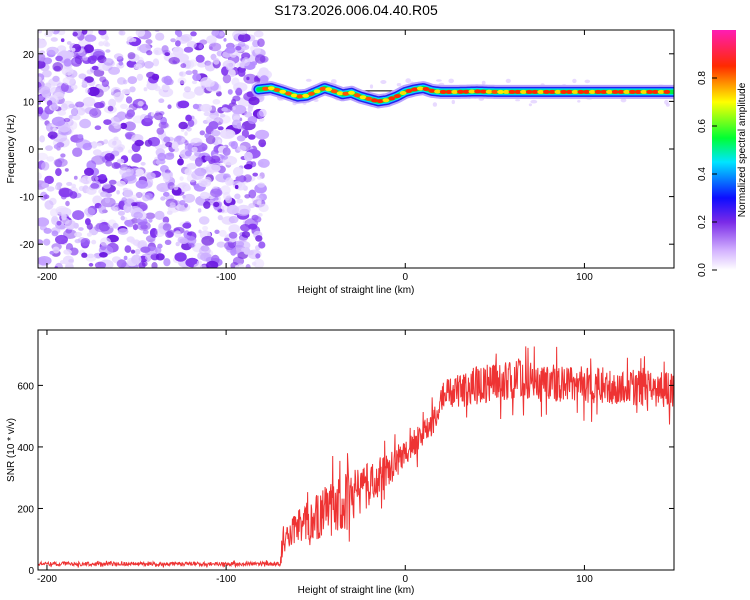 This screenshot has height=600, width=750. What do you see at coordinates (584, 277) in the screenshot?
I see `spectrogram-x-tick-label: 100` at bounding box center [584, 277].